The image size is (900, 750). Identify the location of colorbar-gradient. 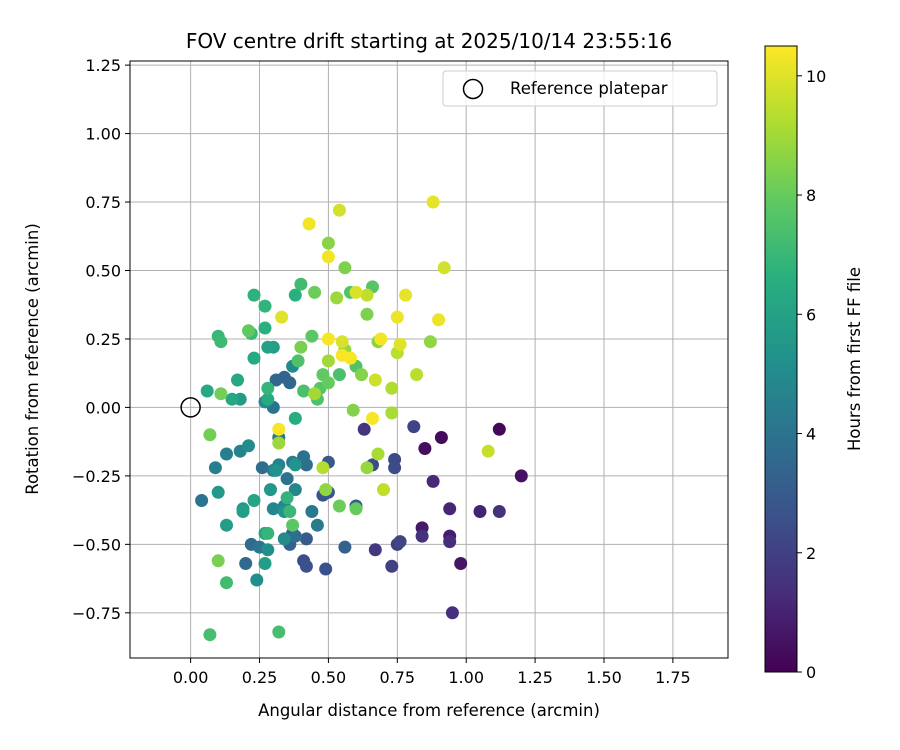
(781, 359).